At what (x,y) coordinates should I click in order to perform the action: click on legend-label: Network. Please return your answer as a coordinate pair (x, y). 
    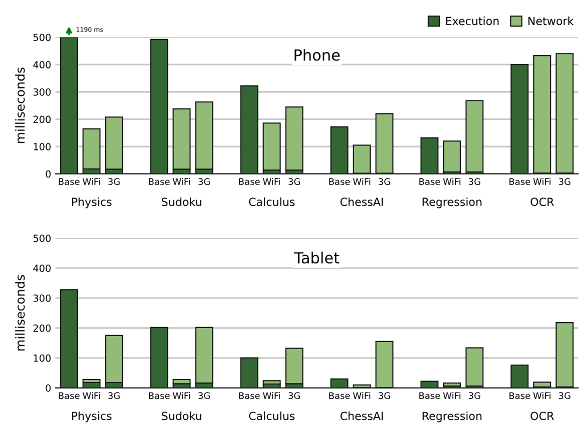
    Looking at the image, I should click on (551, 21).